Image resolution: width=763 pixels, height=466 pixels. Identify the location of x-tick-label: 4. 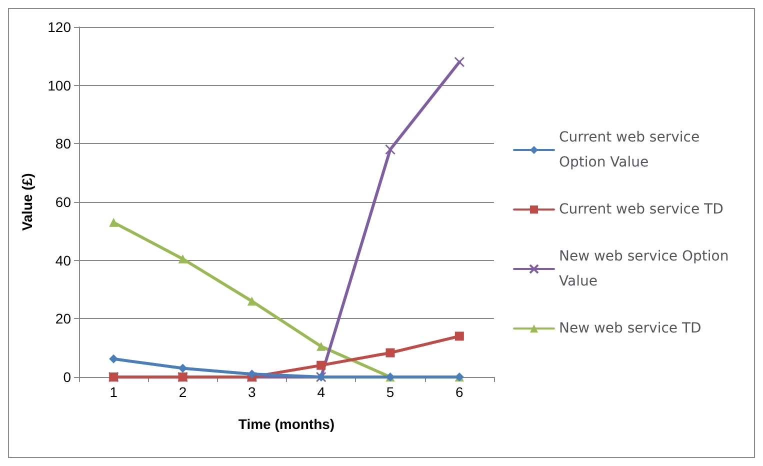
(321, 392).